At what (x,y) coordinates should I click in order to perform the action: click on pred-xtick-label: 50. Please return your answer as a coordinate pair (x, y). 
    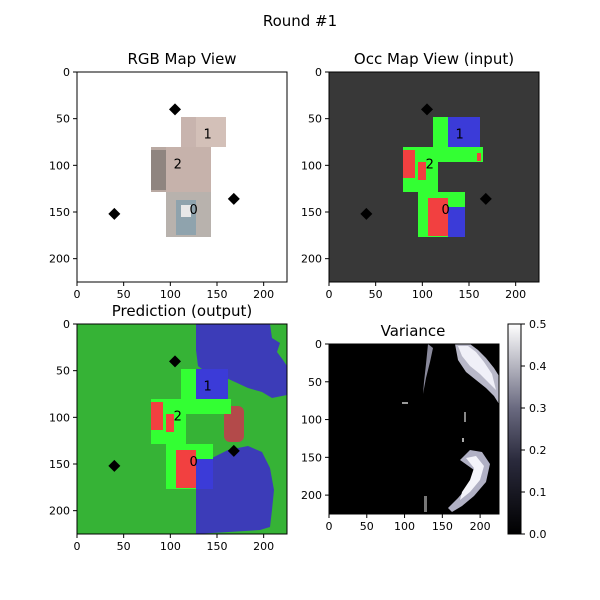
    Looking at the image, I should click on (124, 546).